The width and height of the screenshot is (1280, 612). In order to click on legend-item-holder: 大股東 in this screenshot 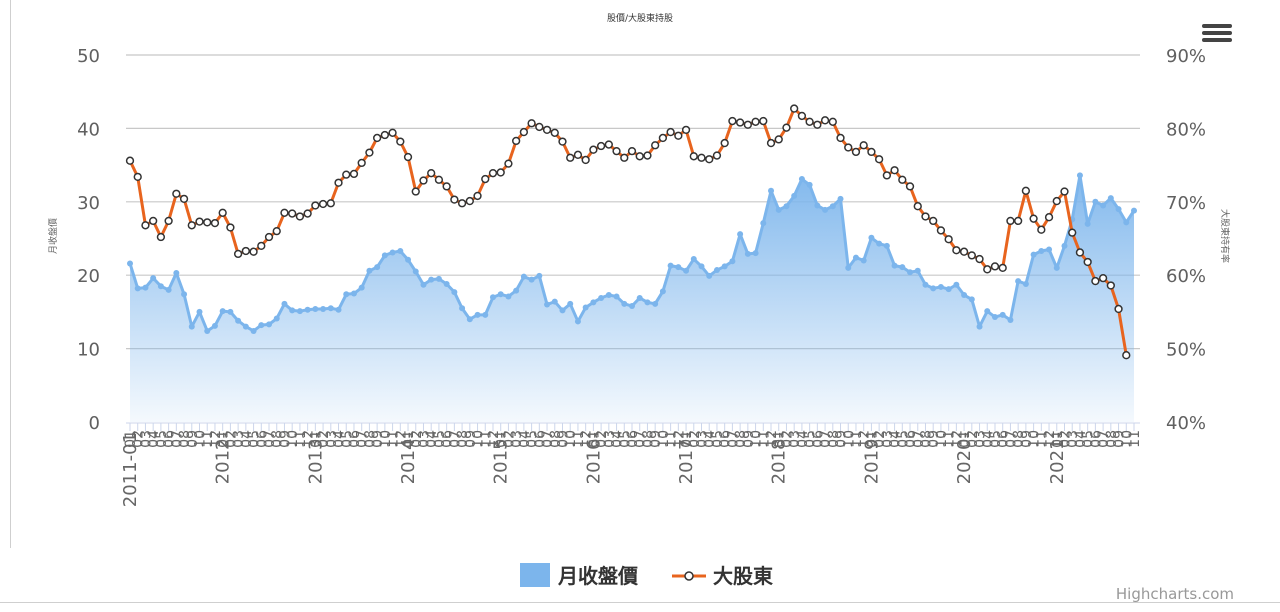, I will do `click(722, 576)`.